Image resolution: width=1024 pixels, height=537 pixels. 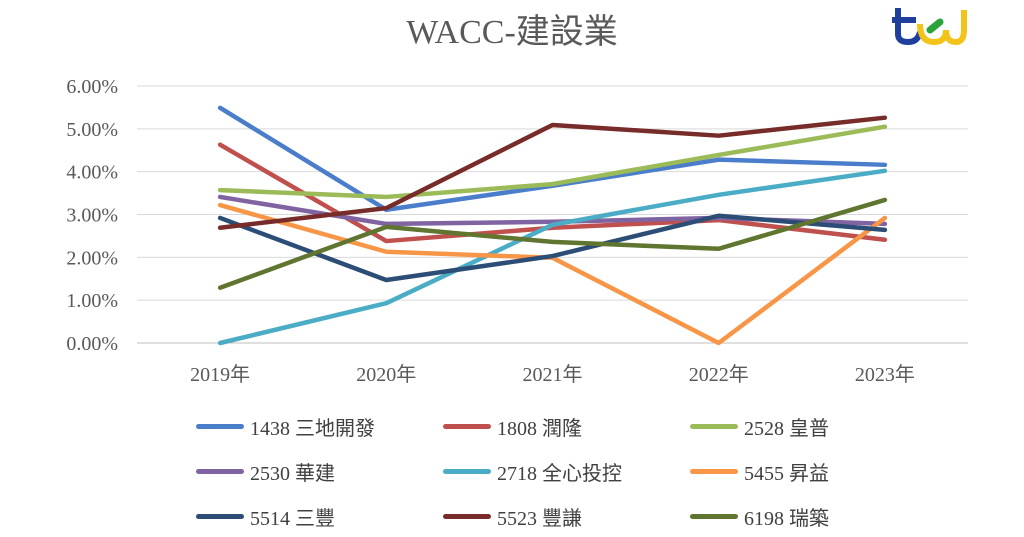 I want to click on legend-item: 1438 三地開發, so click(x=285, y=426).